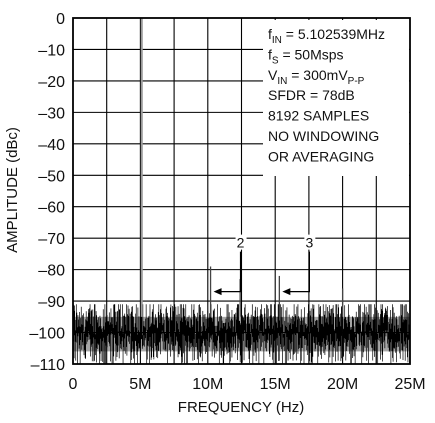 This screenshot has height=423, width=435. I want to click on annotation-line: 8192 SAMPLES, so click(318, 116).